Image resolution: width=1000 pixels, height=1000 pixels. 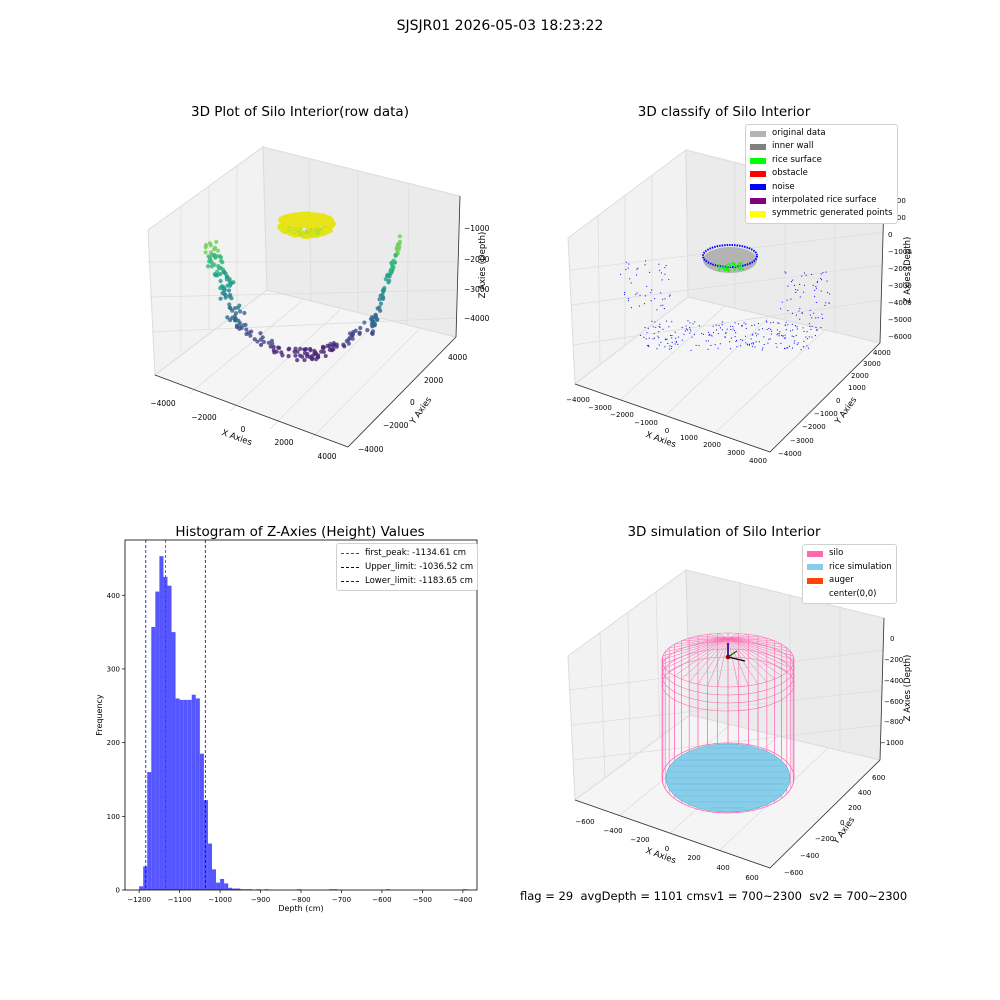 I want to click on z-tick-label: −3000, so click(x=900, y=286).